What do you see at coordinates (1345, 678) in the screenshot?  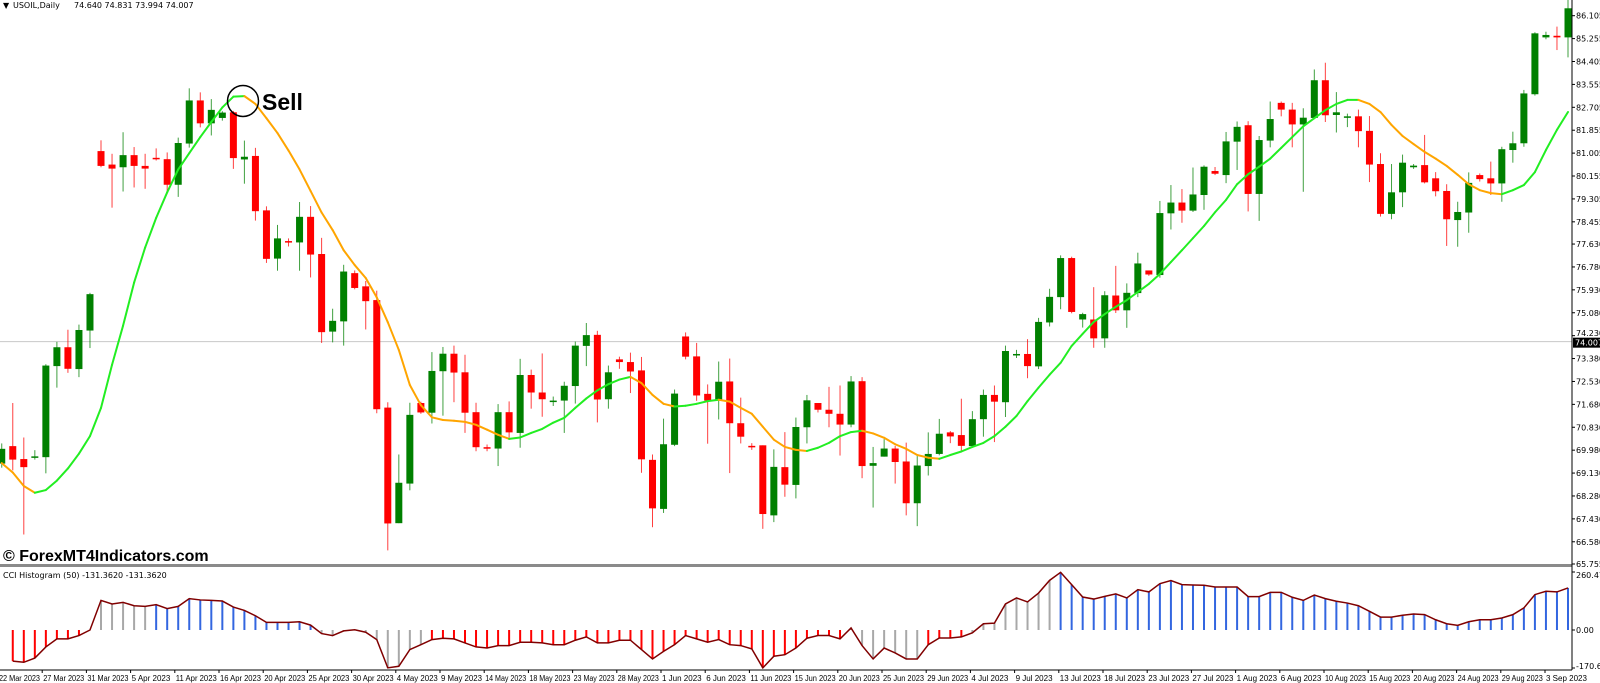 I see `time-tick-label: 10 Aug 2023` at bounding box center [1345, 678].